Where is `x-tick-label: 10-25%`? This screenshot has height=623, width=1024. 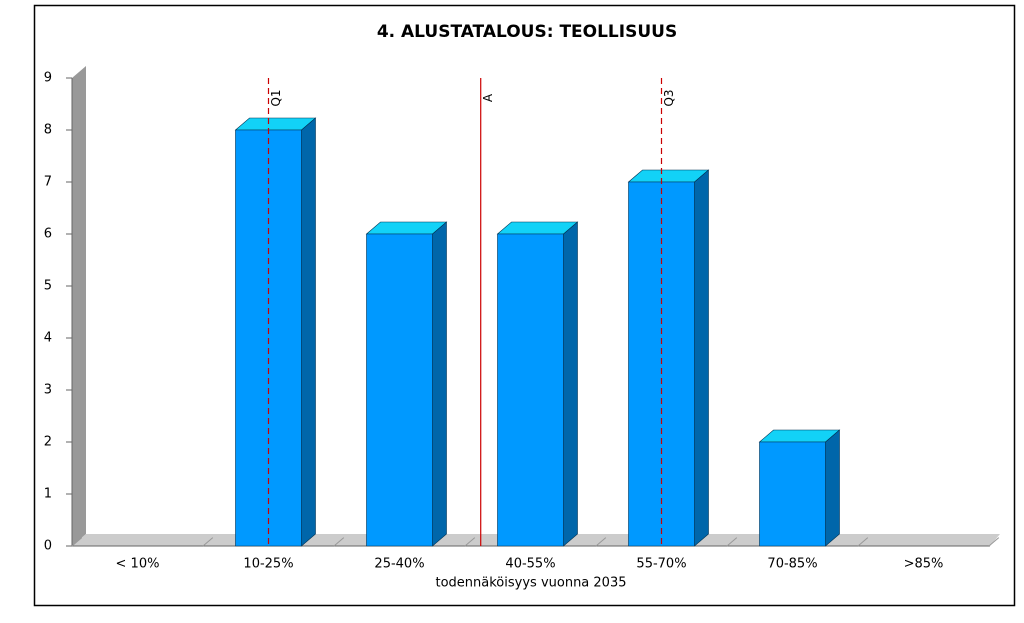 x-tick-label: 10-25% is located at coordinates (268, 564).